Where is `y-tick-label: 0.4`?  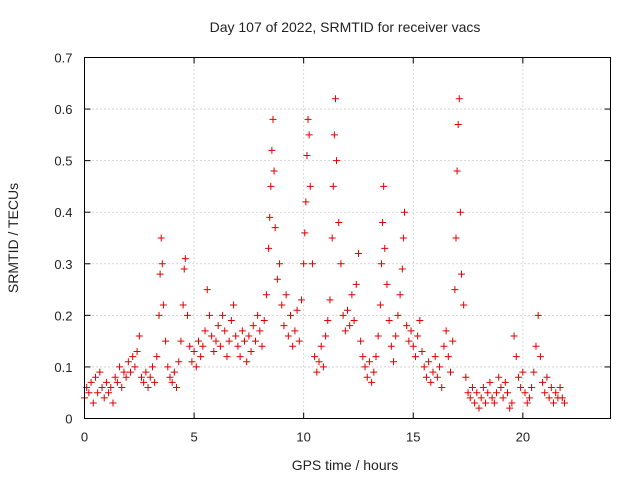
y-tick-label: 0.4 is located at coordinates (63, 212).